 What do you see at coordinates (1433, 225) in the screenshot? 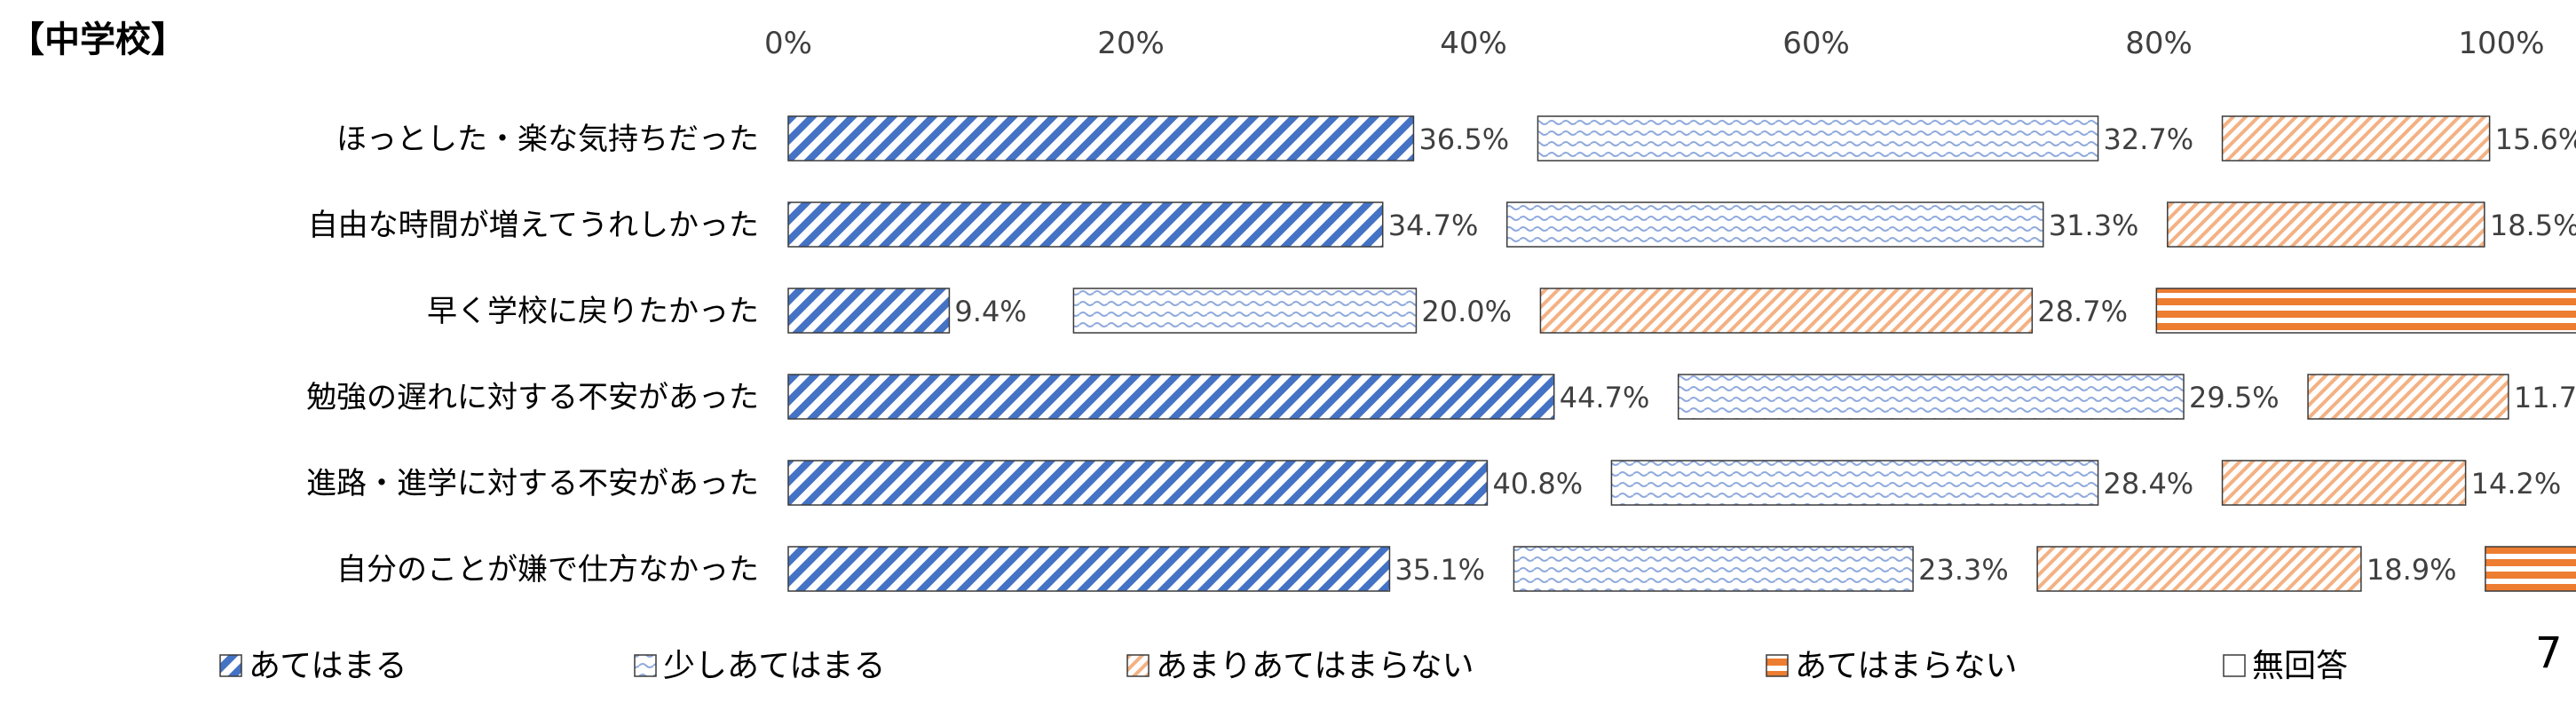
I see `data-label: 34.7%` at bounding box center [1433, 225].